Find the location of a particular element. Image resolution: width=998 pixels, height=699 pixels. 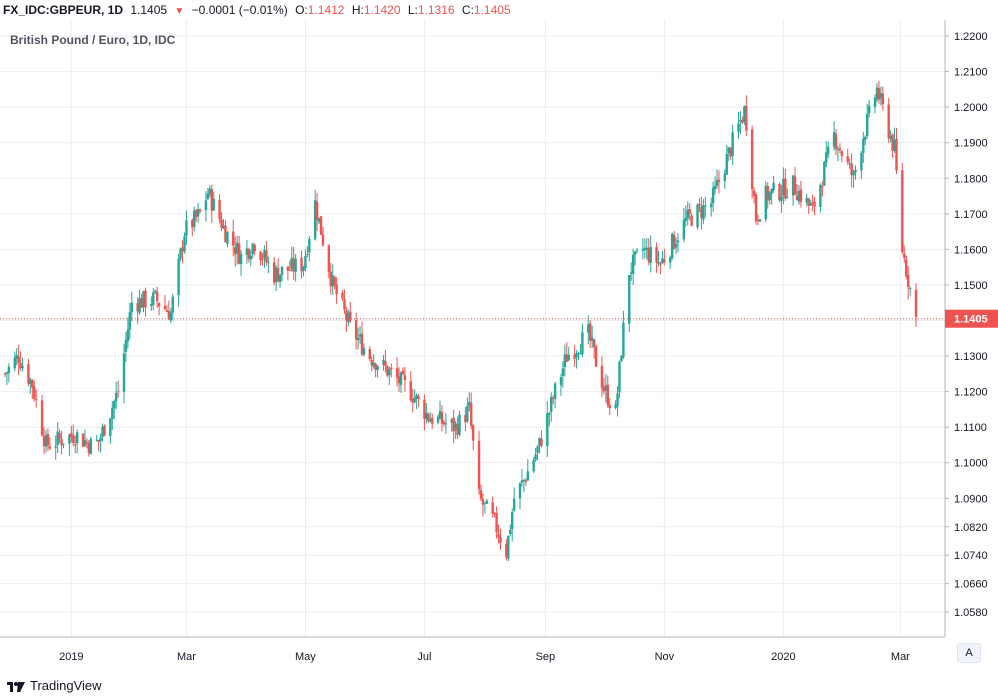

close-label: C: is located at coordinates (467, 10).